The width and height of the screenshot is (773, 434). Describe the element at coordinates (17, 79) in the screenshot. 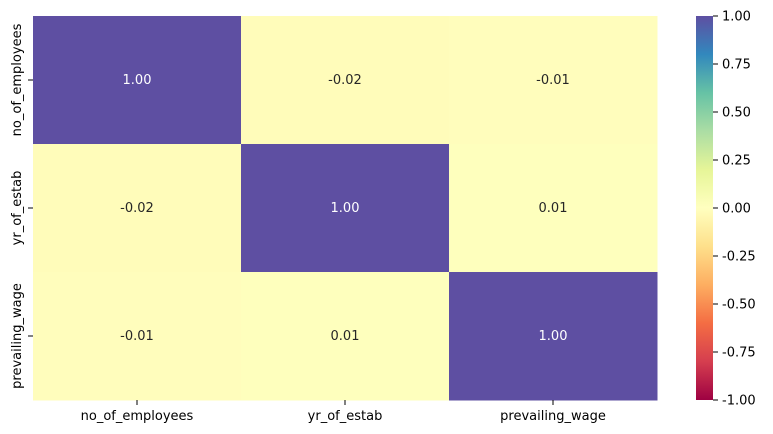

I see `y-tick-label: no_of_employees` at that location.